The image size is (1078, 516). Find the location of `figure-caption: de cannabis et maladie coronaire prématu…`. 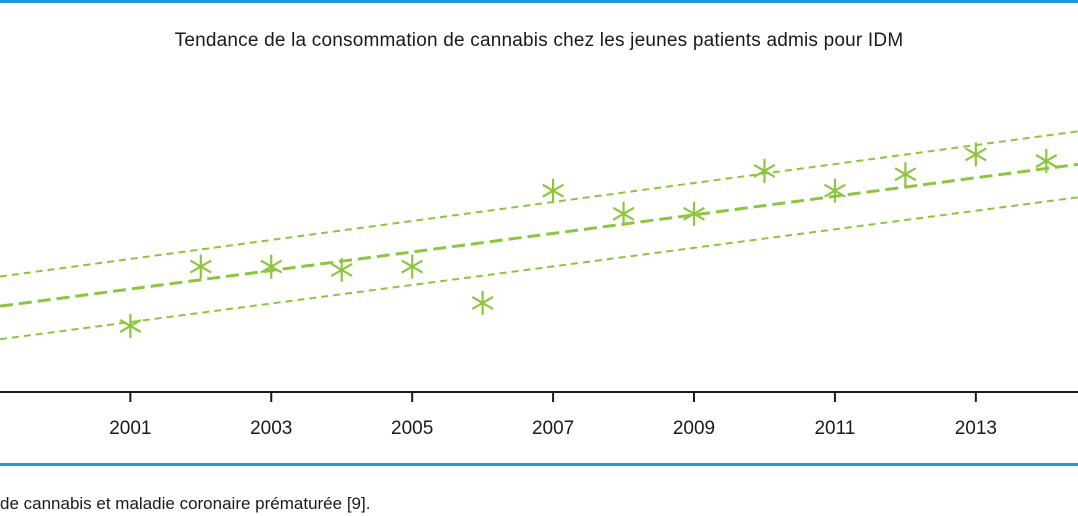

figure-caption: de cannabis et maladie coronaire prématu… is located at coordinates (185, 503).